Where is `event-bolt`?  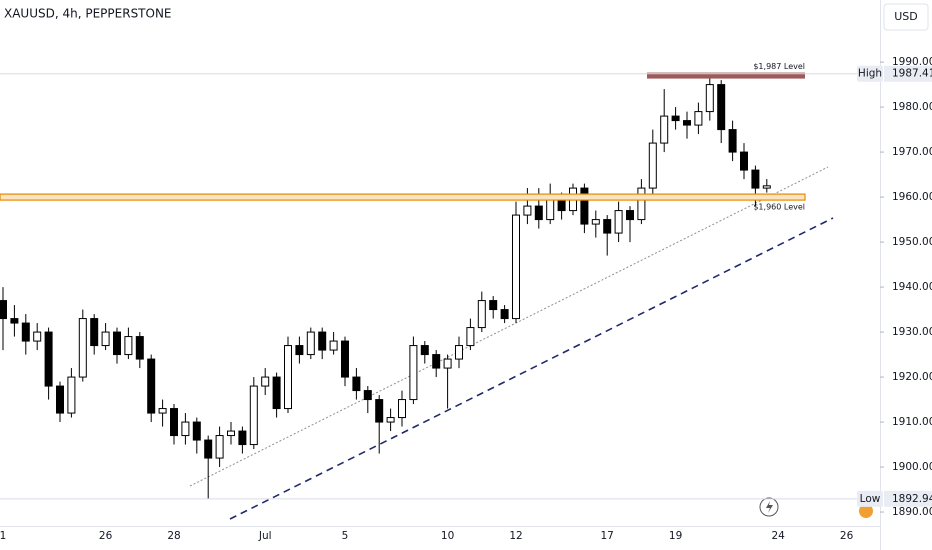 event-bolt is located at coordinates (769, 507).